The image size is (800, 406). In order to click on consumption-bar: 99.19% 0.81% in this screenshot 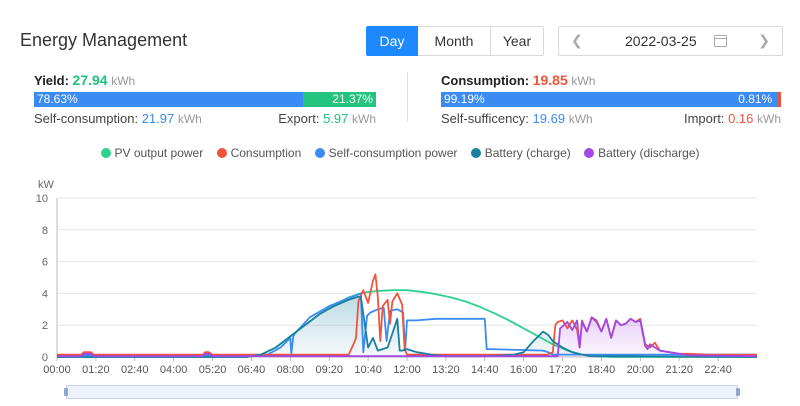, I will do `click(611, 99)`.